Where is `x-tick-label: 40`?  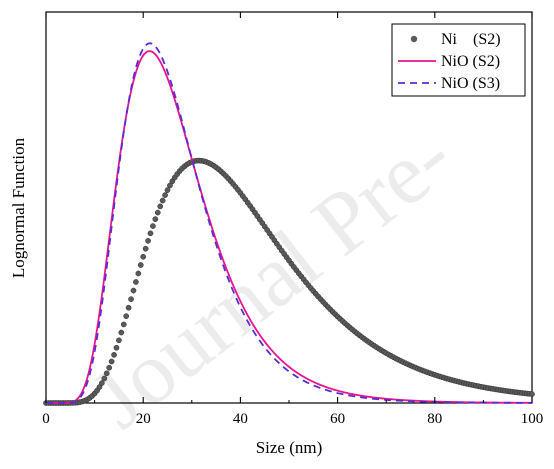 x-tick-label: 40 is located at coordinates (240, 419).